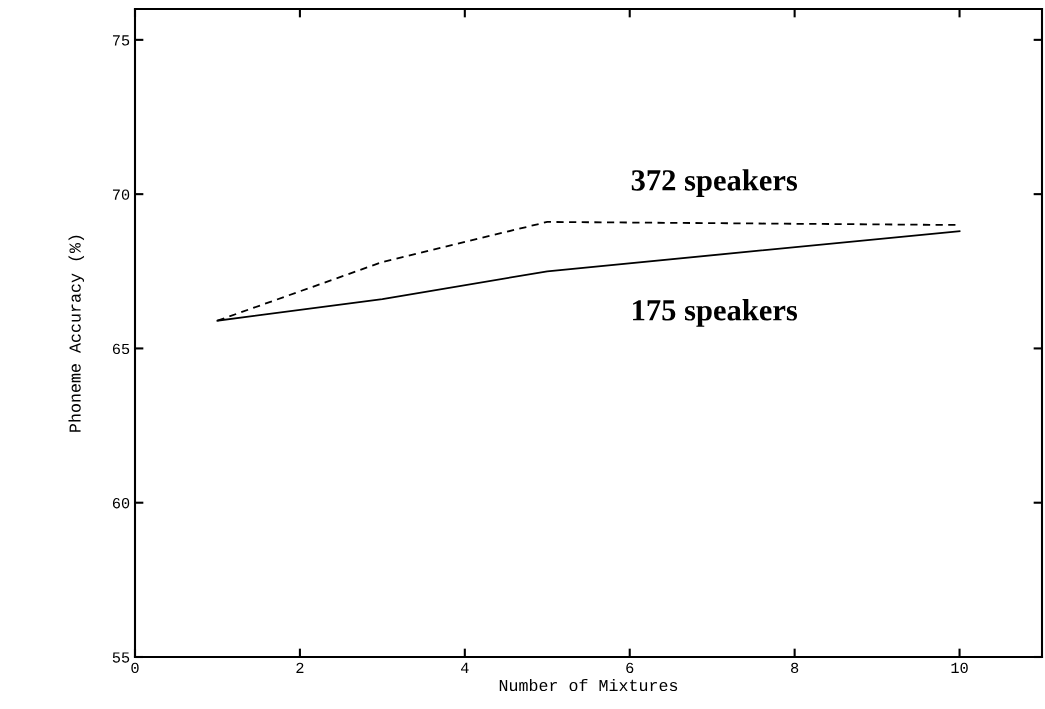 The width and height of the screenshot is (1045, 709). Describe the element at coordinates (715, 313) in the screenshot. I see `series-label: 175 speakers` at that location.